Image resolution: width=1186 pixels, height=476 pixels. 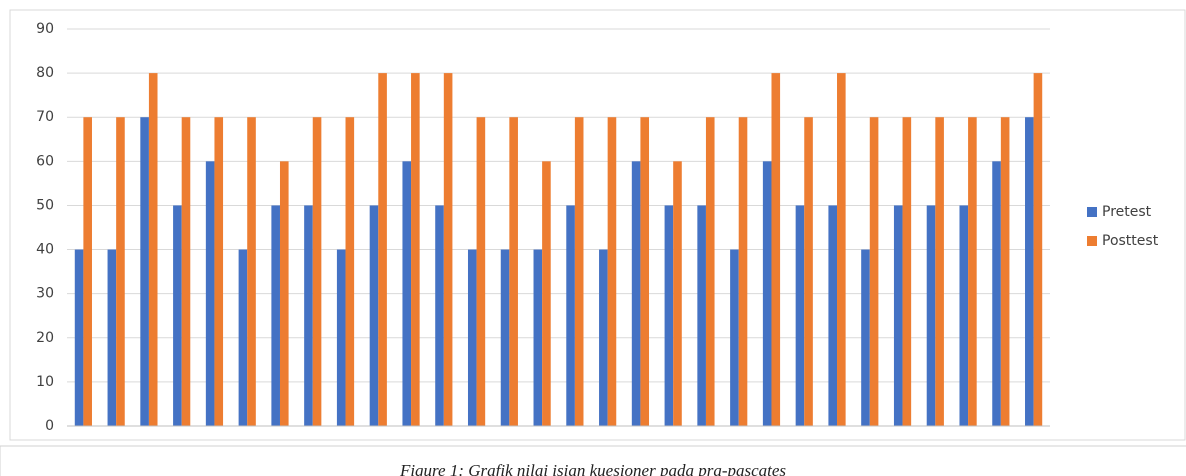 I want to click on y-tick-label: 80, so click(x=45, y=73).